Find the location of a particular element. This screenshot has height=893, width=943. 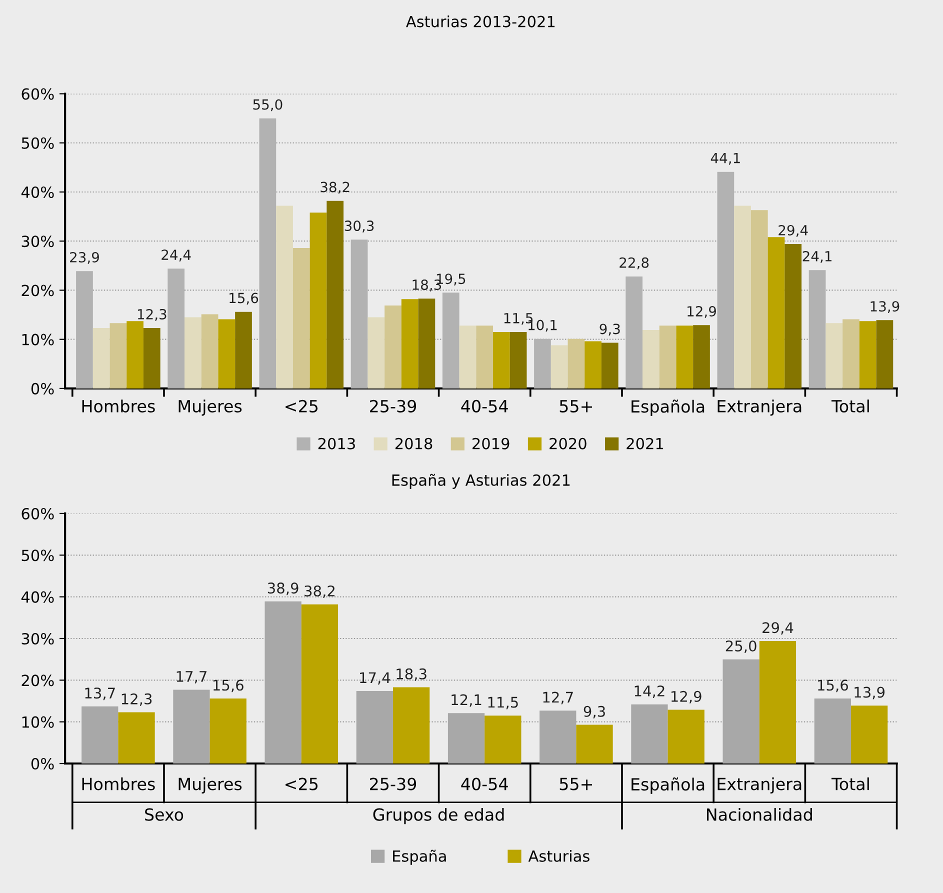

y-tick-label: 50% is located at coordinates (38, 143).